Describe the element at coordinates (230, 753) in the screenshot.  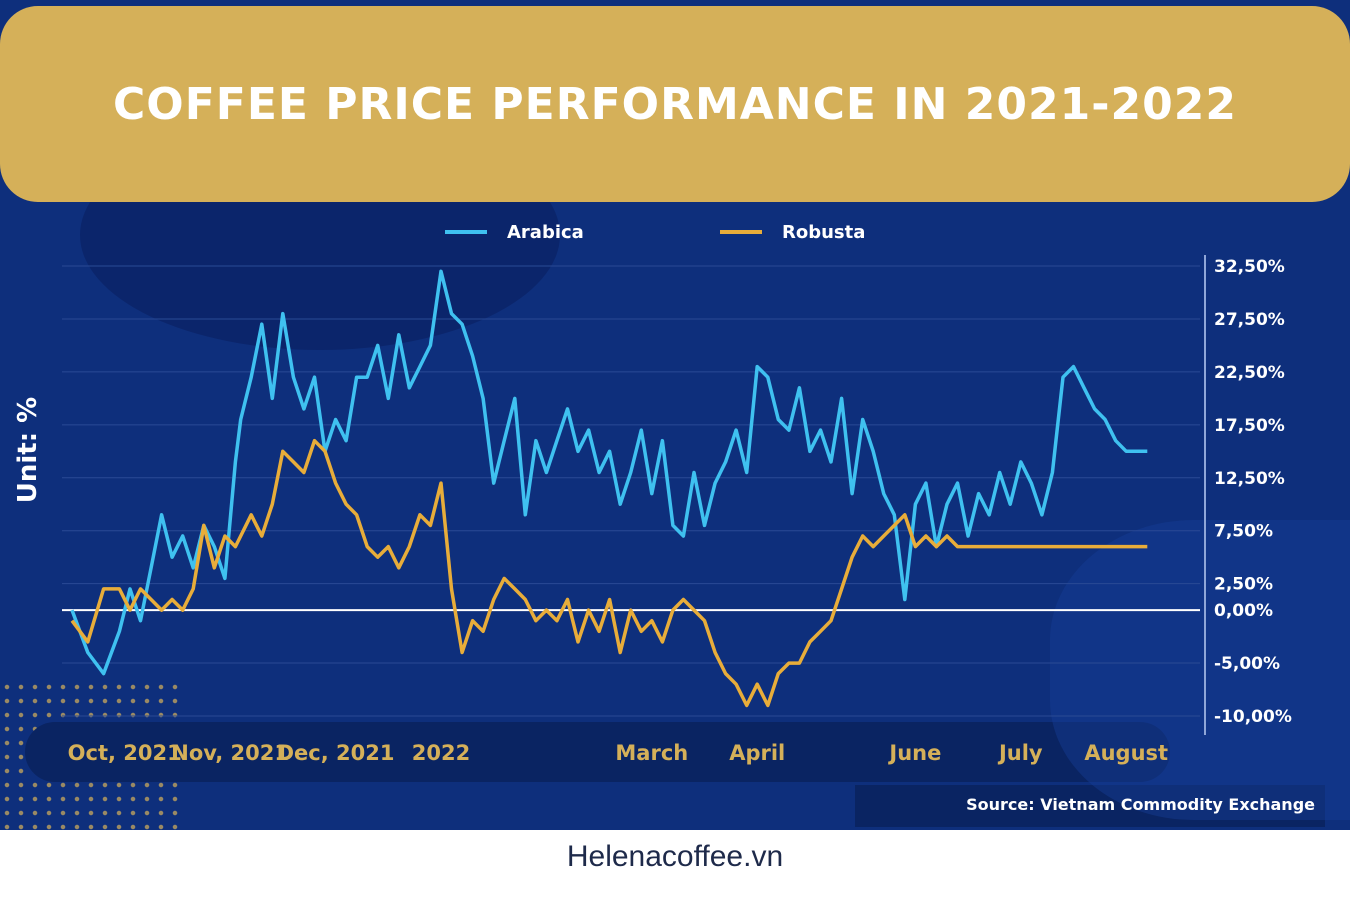
I see `x-tick-label: Nov, 2021` at that location.